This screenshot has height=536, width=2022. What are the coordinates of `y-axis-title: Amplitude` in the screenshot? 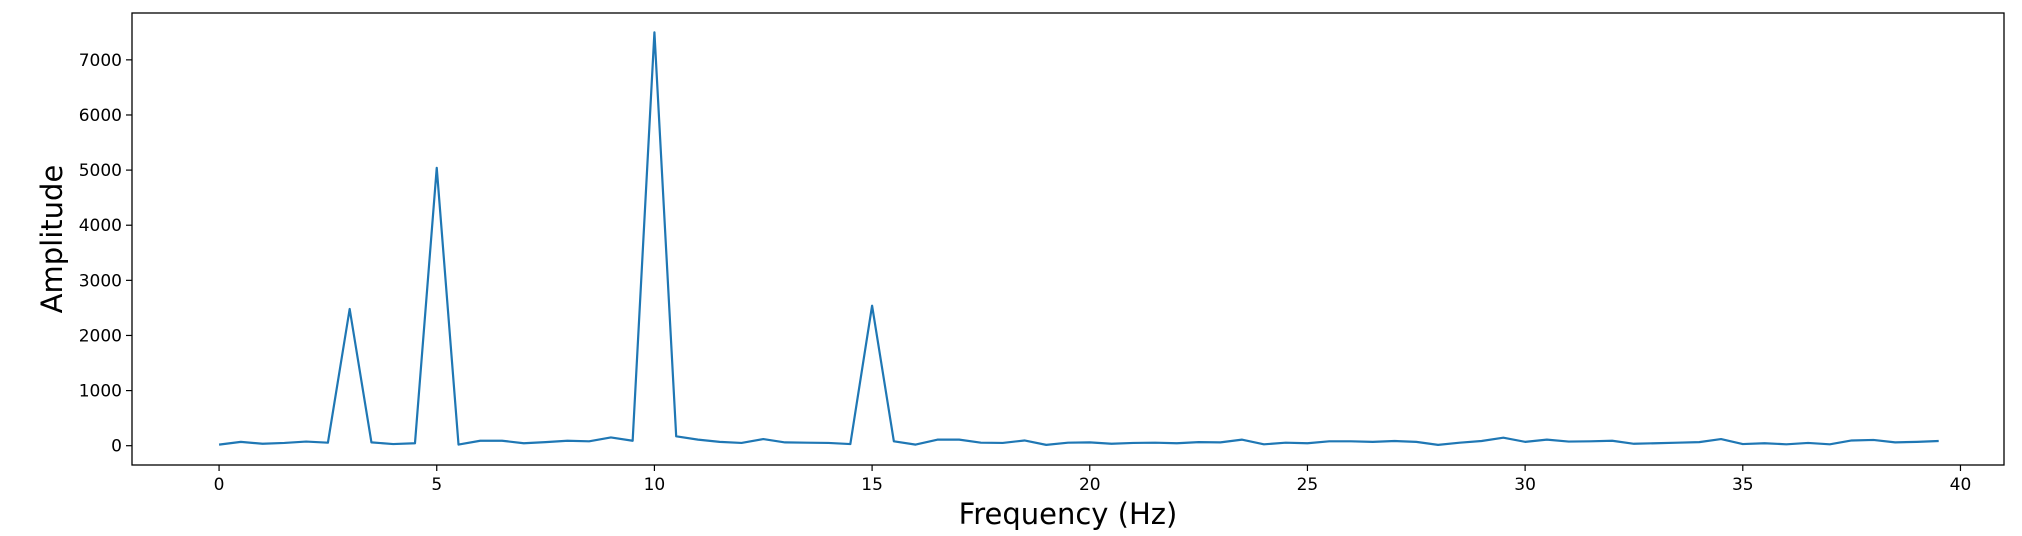 It's located at (52, 239).